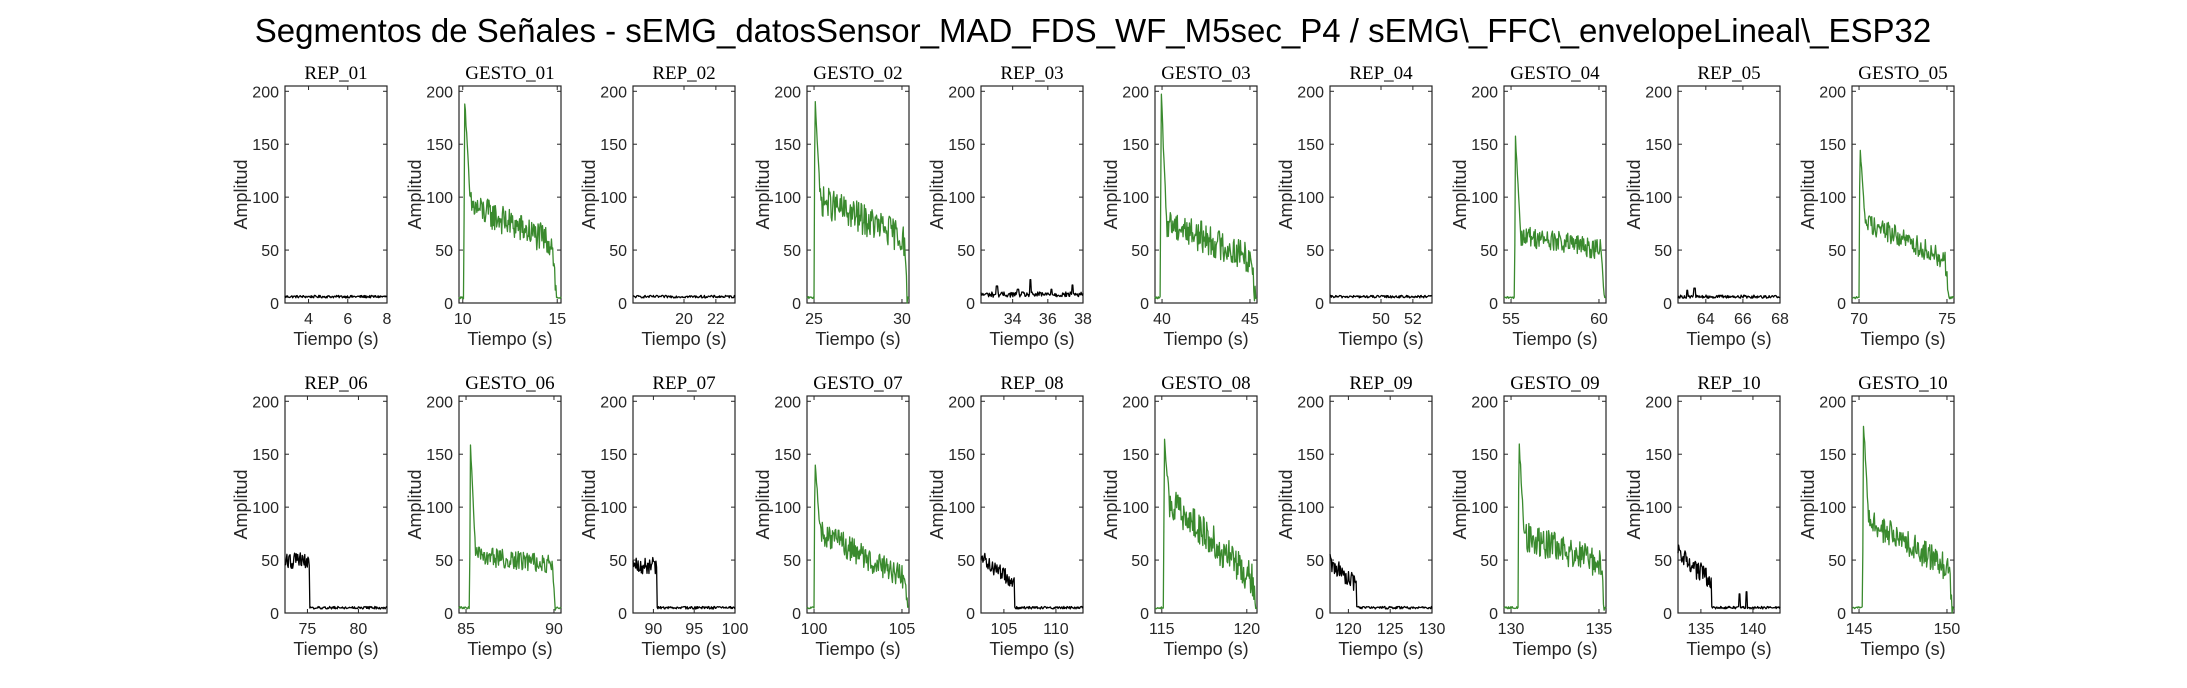 The height and width of the screenshot is (688, 2187). Describe the element at coordinates (1380, 383) in the screenshot. I see `subplot-title: REP_09` at that location.